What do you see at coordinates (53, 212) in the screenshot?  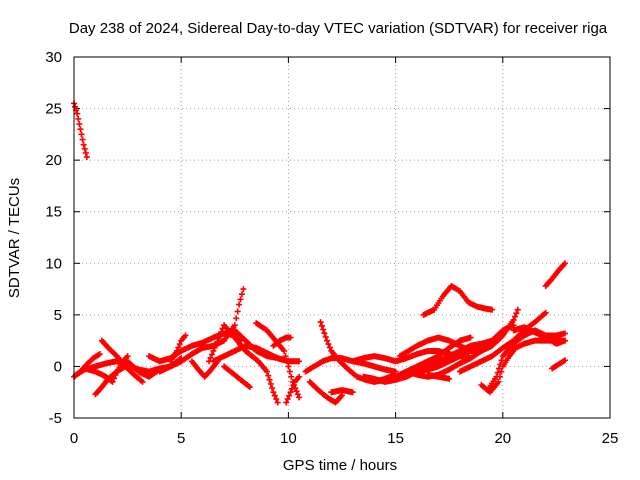 I see `y-tick-label: 15` at bounding box center [53, 212].